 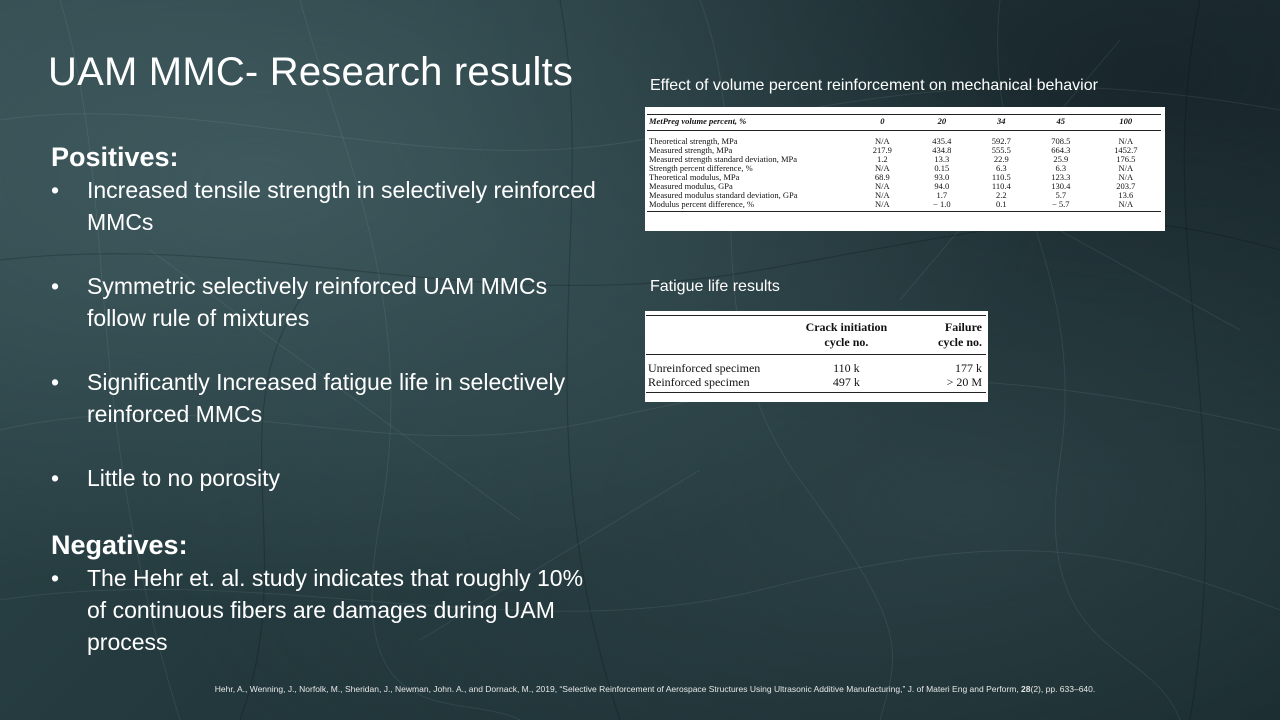 What do you see at coordinates (1126, 159) in the screenshot?
I see `table-cell: 176.5` at bounding box center [1126, 159].